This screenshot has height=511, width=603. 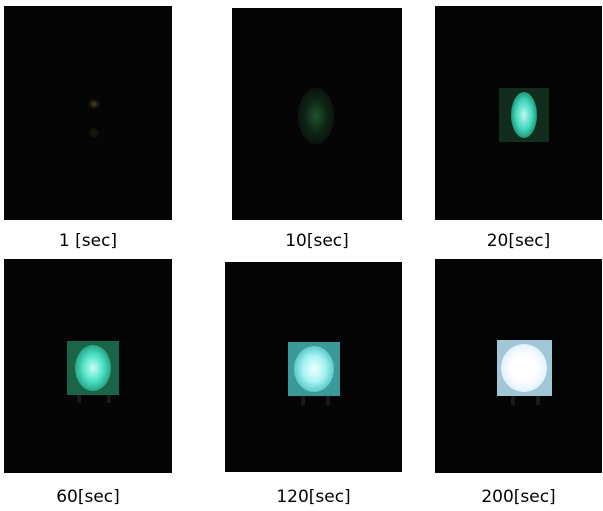 I want to click on photo-120-sec, so click(x=313, y=367).